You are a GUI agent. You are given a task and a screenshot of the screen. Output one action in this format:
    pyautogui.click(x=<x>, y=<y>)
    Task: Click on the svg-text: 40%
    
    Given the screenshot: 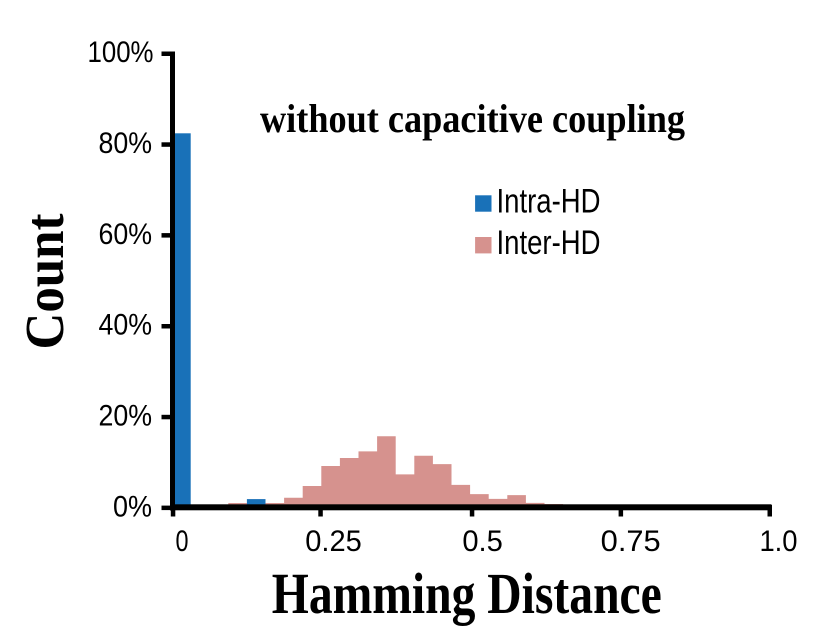 What is the action you would take?
    pyautogui.click(x=126, y=325)
    